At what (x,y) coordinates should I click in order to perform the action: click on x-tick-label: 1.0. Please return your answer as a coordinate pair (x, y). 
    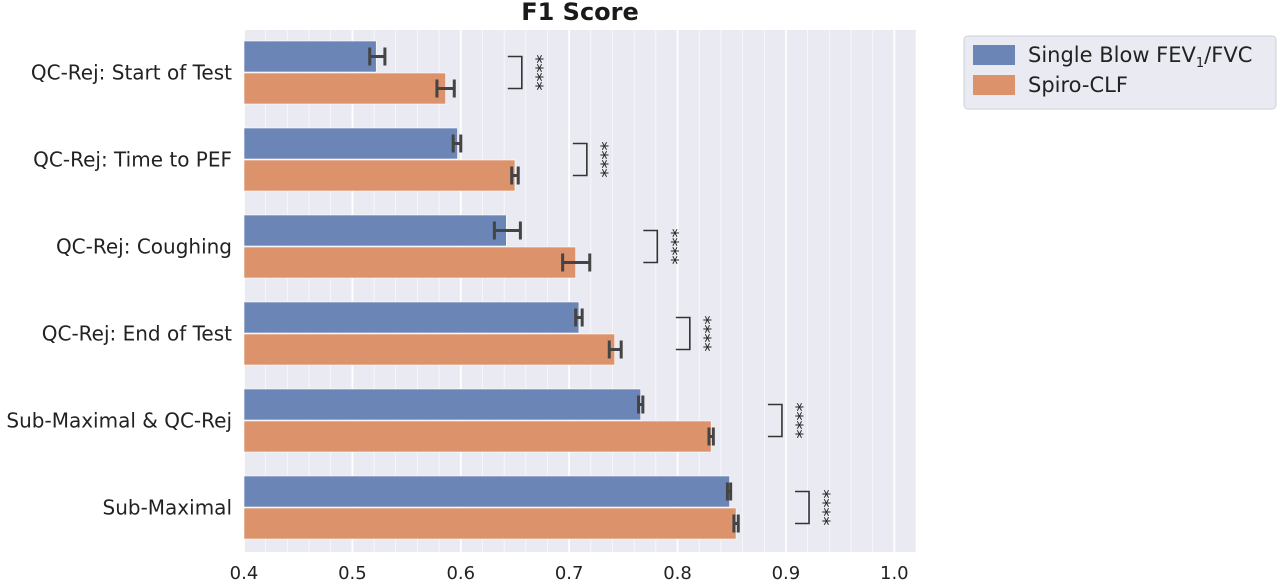
    Looking at the image, I should click on (894, 573).